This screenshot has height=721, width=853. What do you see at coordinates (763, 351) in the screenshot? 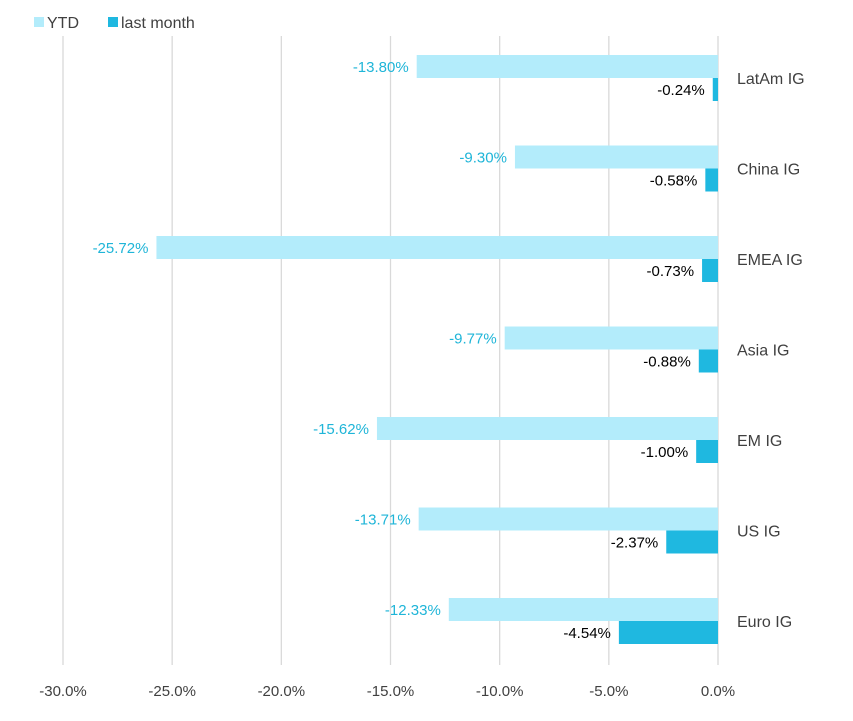
I see `category-label: Asia IG` at bounding box center [763, 351].